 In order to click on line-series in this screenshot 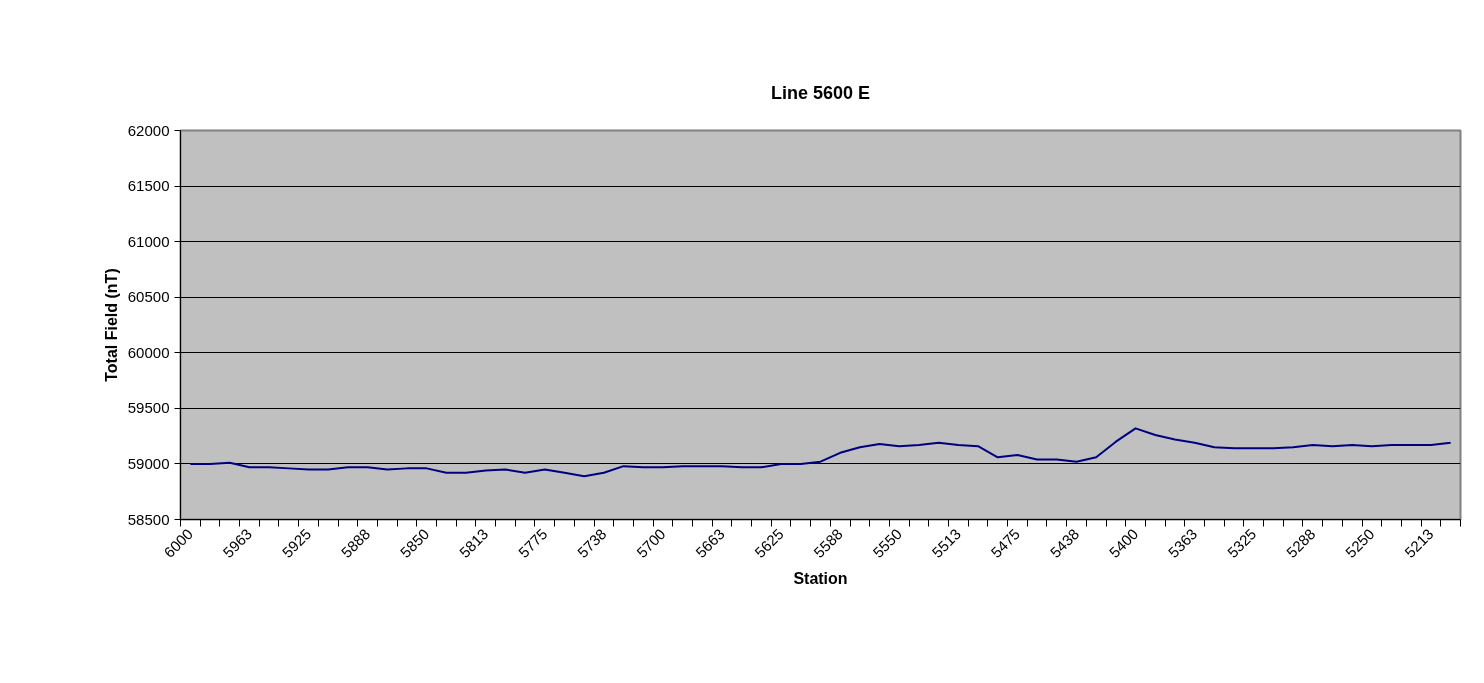, I will do `click(820, 452)`.